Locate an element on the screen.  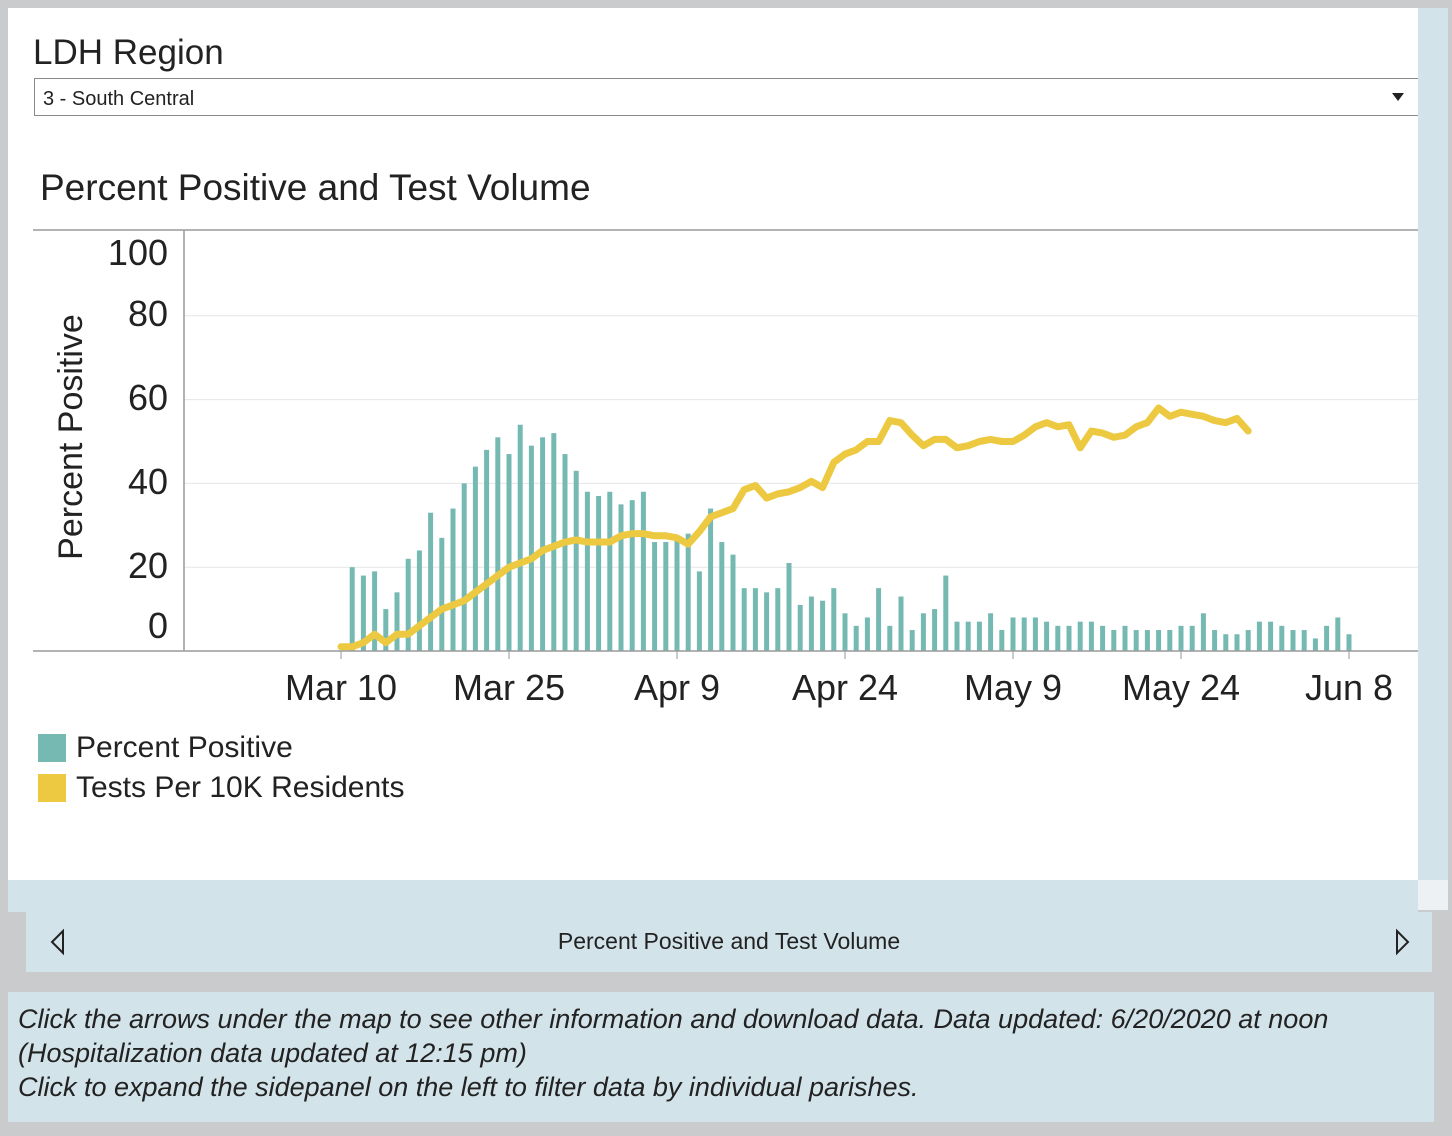
previous-arrow-icon is located at coordinates (58, 942).